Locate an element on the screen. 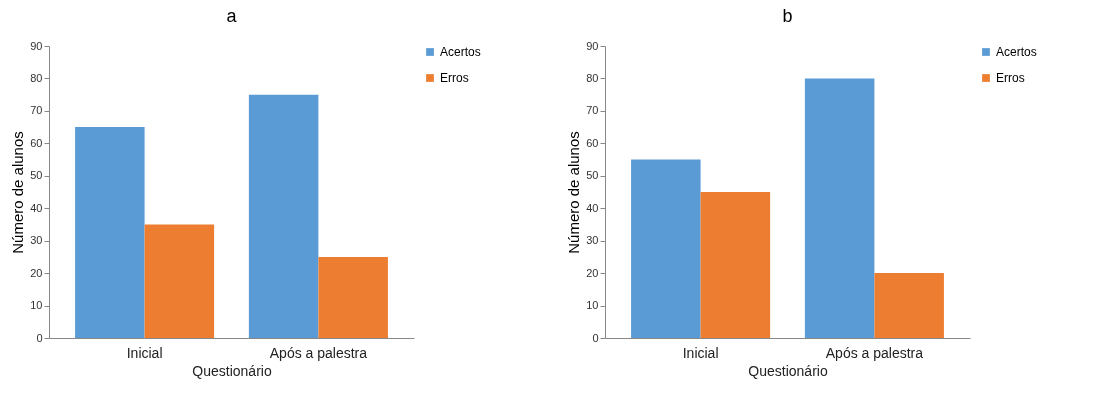  chart-title: b is located at coordinates (787, 16).